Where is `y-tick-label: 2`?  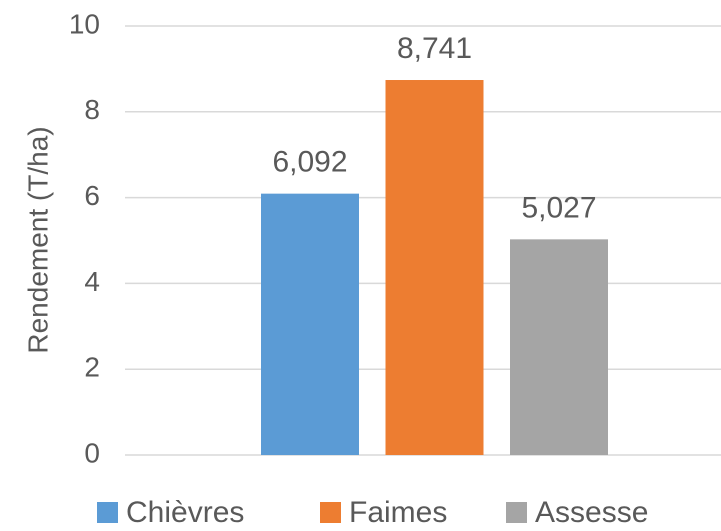 y-tick-label: 2 is located at coordinates (92, 367).